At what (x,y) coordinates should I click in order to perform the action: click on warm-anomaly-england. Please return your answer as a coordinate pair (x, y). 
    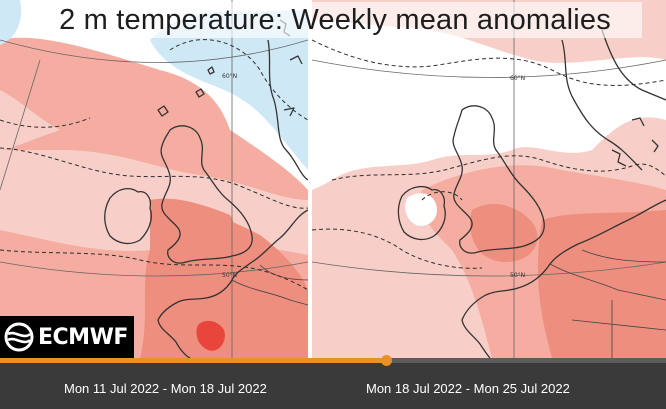
    Looking at the image, I should click on (503, 233).